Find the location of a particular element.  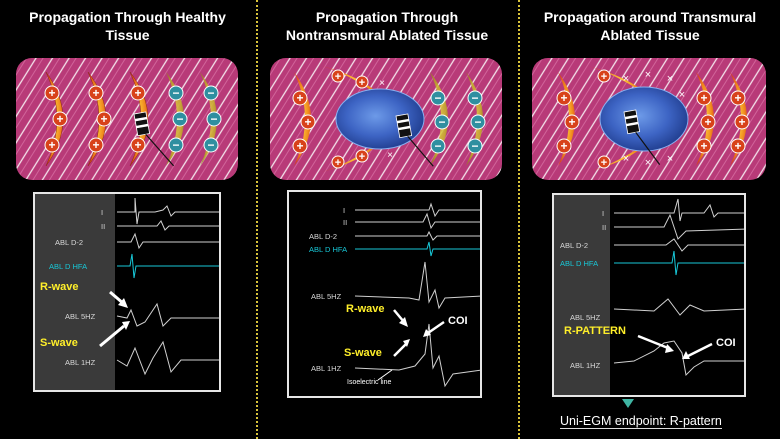

s-wave-label: S-wave is located at coordinates (363, 353).